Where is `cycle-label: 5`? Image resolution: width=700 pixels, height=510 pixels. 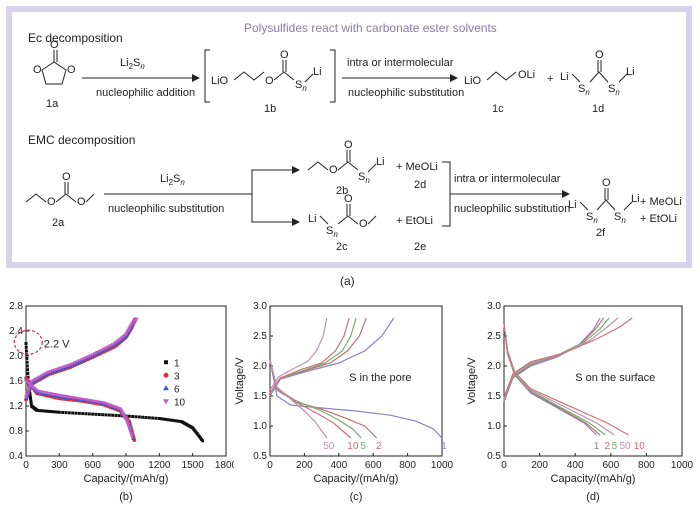
cycle-label: 5 is located at coordinates (363, 446).